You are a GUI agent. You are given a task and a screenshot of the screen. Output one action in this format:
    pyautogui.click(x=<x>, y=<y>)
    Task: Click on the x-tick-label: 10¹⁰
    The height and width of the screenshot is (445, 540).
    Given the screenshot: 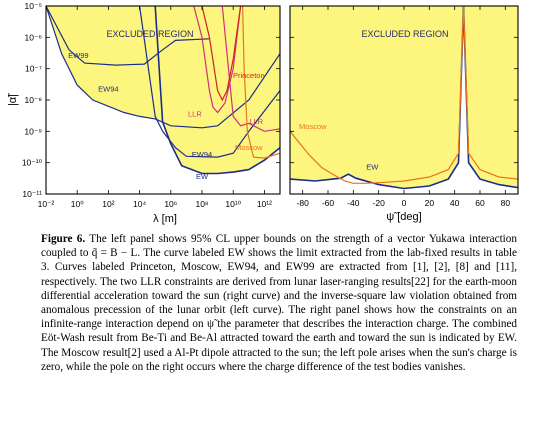 What is the action you would take?
    pyautogui.click(x=233, y=204)
    